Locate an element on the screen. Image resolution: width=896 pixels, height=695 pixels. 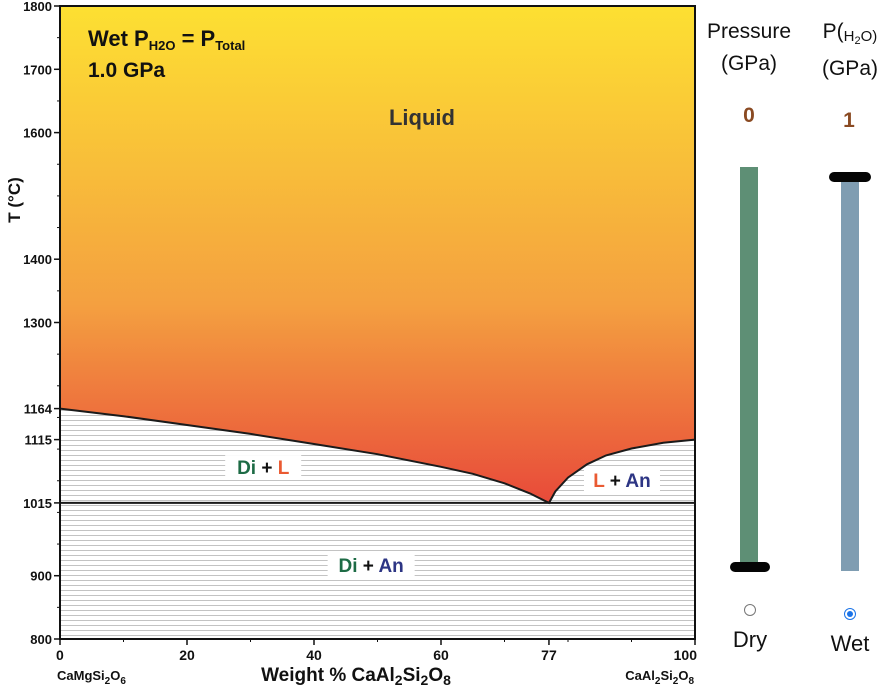
y-tick-label: 1015 is located at coordinates (37, 503).